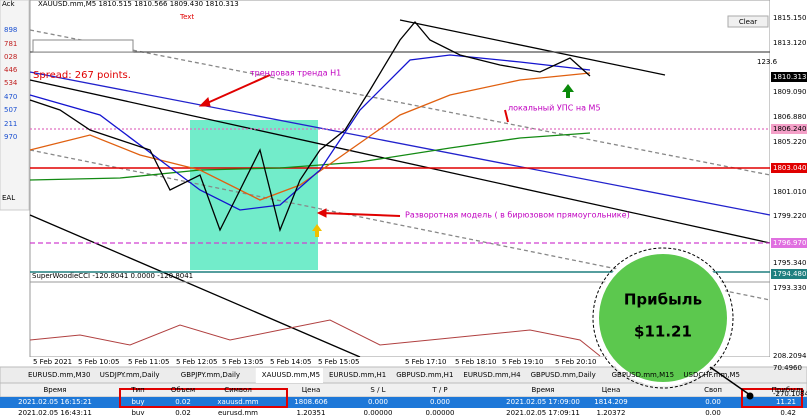  I want to click on badge-value: $11.21, so click(663, 332).